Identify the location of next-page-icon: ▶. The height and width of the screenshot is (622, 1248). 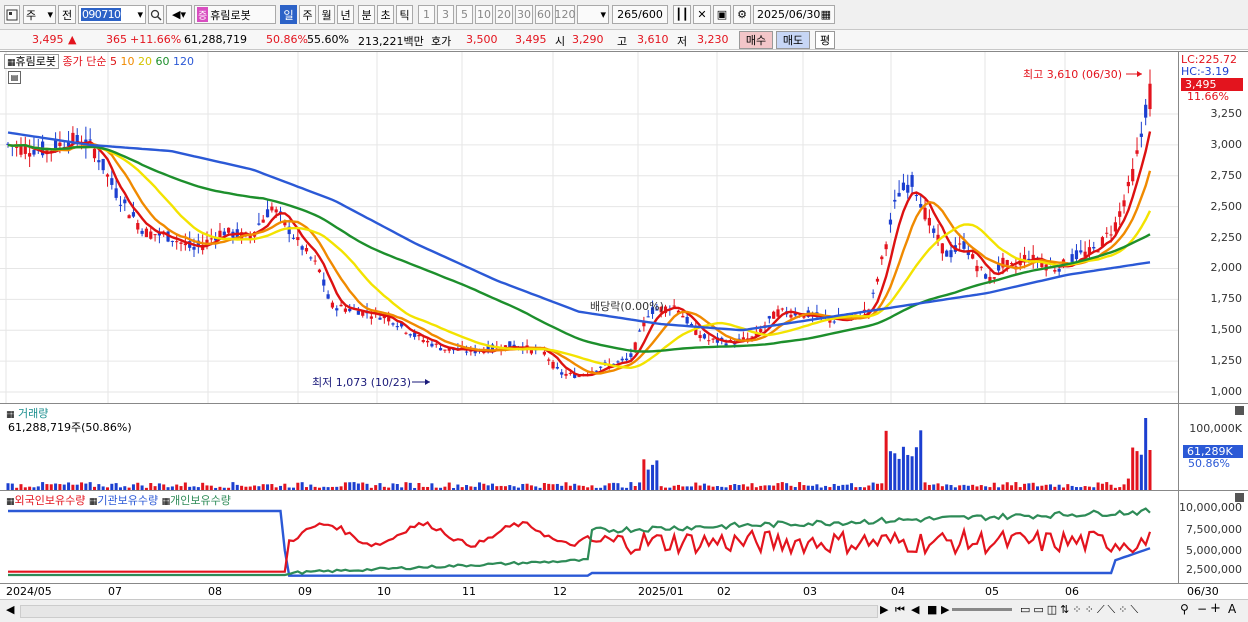
(945, 609).